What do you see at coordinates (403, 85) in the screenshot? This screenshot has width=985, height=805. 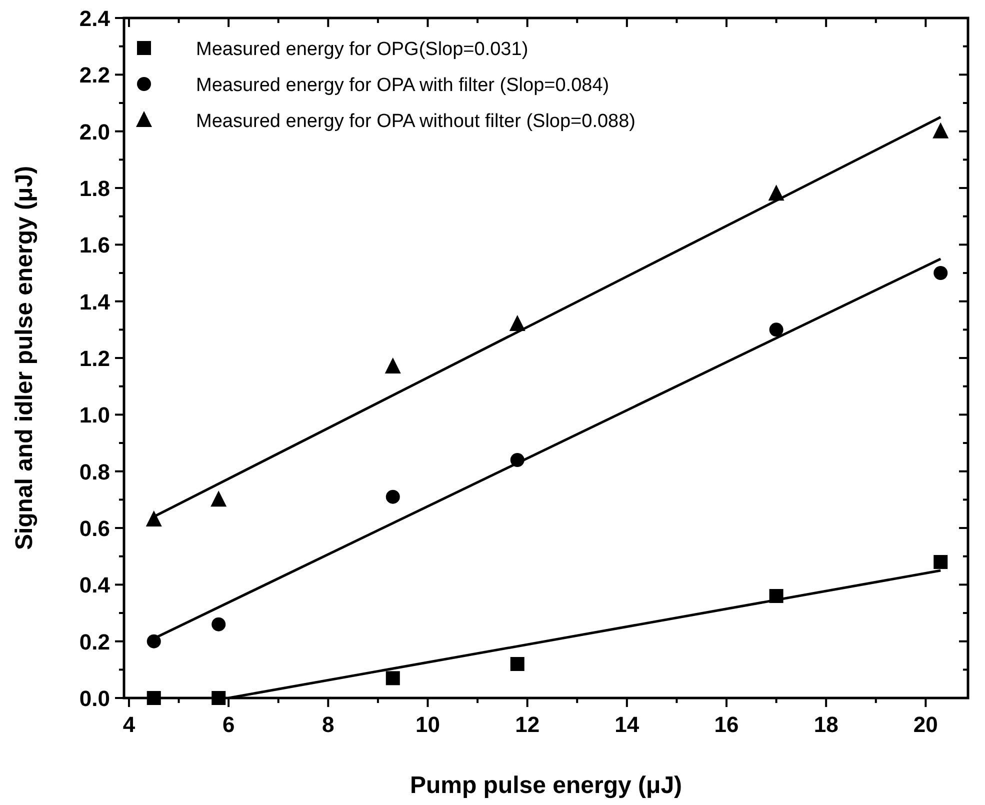 I see `legend-label: Measured energy for OPA with filter (Slop=0.084)` at bounding box center [403, 85].